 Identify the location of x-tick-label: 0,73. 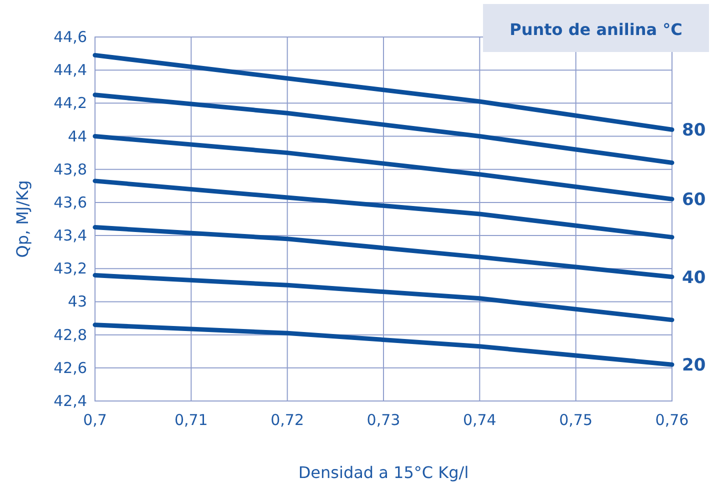
(383, 420).